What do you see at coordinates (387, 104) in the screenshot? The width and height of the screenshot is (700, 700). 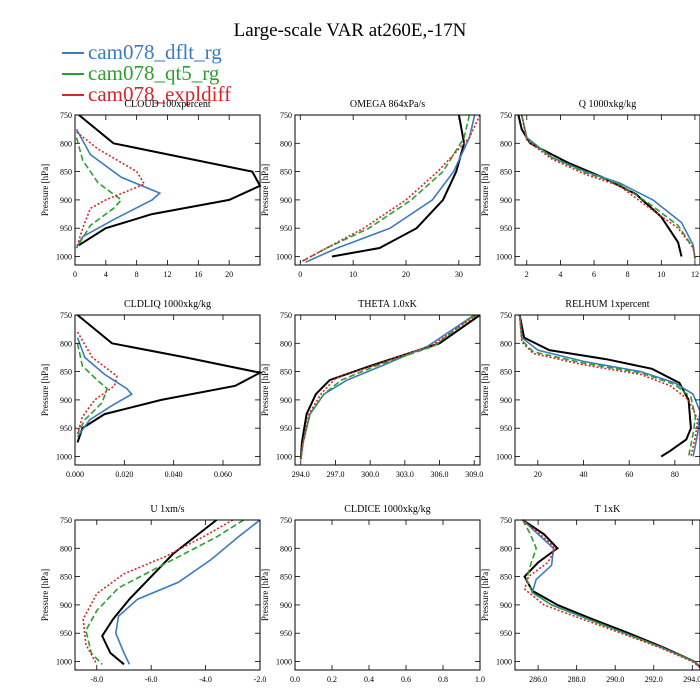 I see `plot-title: OMEGA 864xPa/s` at bounding box center [387, 104].